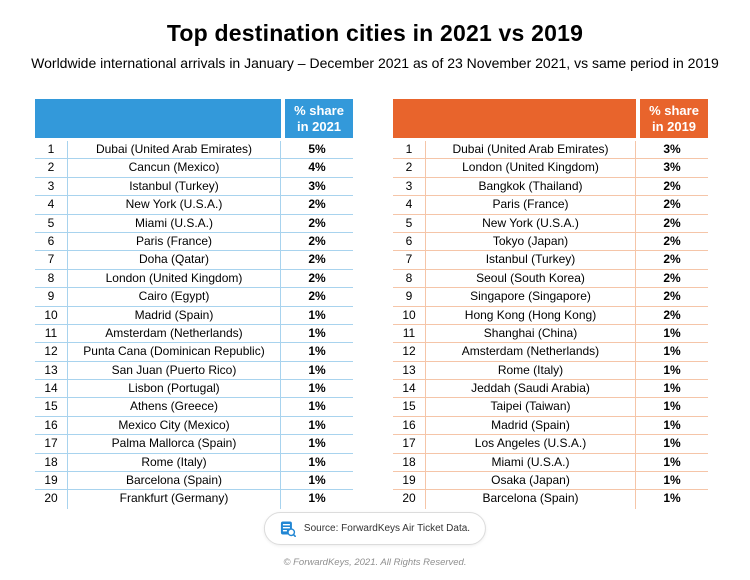 The height and width of the screenshot is (580, 750). What do you see at coordinates (51, 351) in the screenshot?
I see `rank-cell: 12` at bounding box center [51, 351].